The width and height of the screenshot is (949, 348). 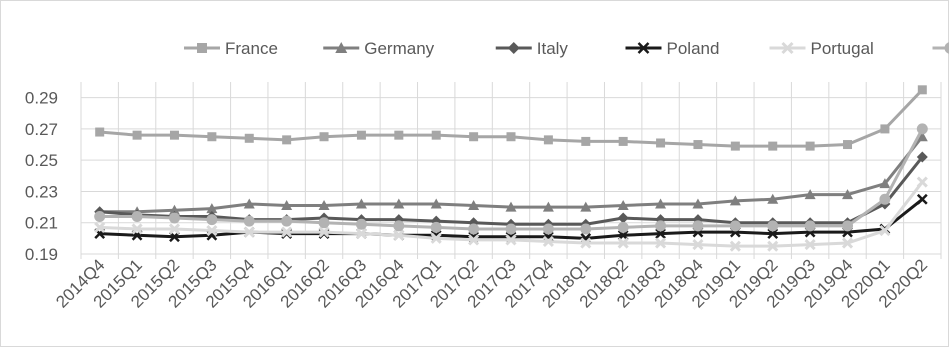 I want to click on legend-label: Germany, so click(x=399, y=48).